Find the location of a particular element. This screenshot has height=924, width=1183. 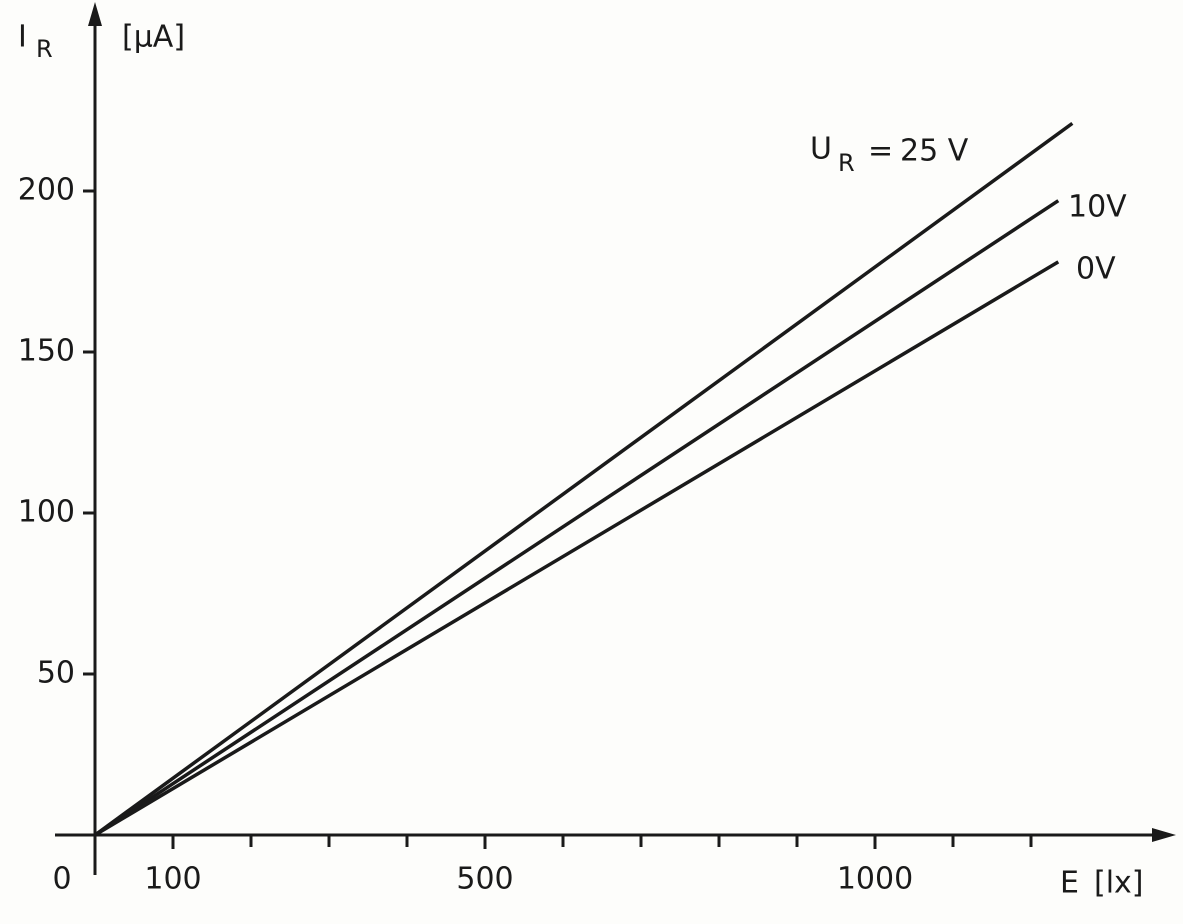

x-tick-label: 500 is located at coordinates (484, 879).